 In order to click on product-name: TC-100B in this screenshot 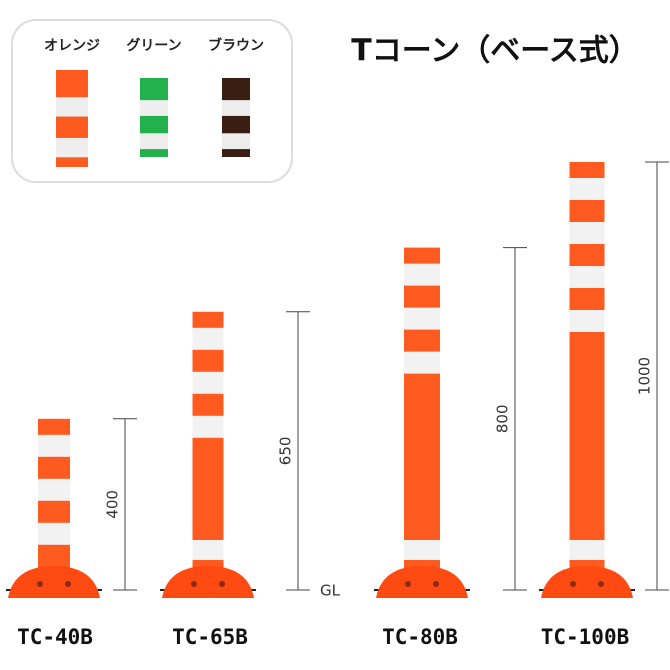, I will do `click(585, 637)`.